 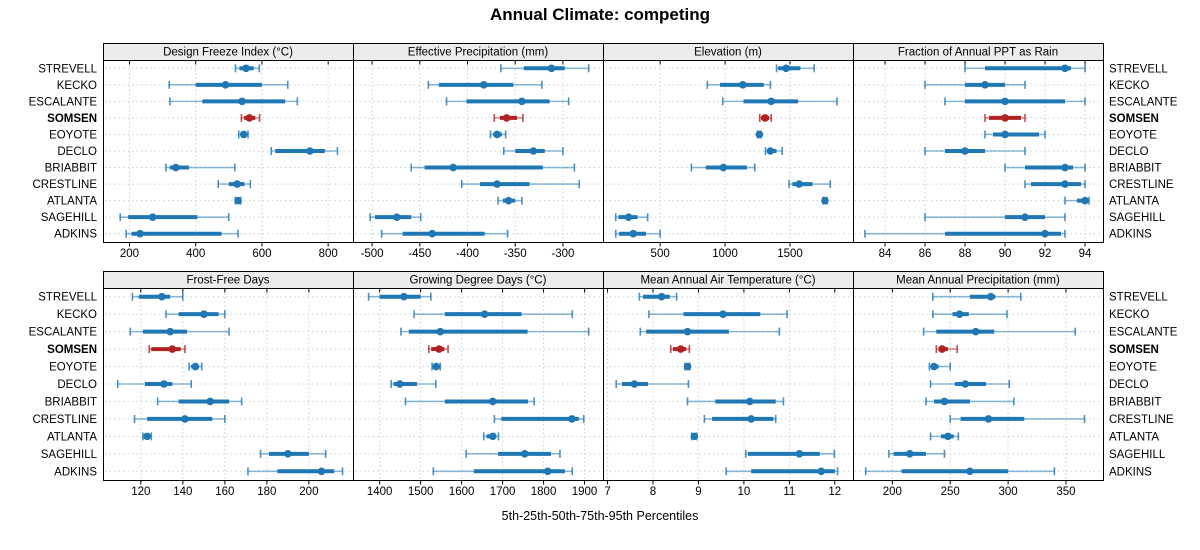 What do you see at coordinates (1005, 254) in the screenshot?
I see `axis-tick-label: 90` at bounding box center [1005, 254].